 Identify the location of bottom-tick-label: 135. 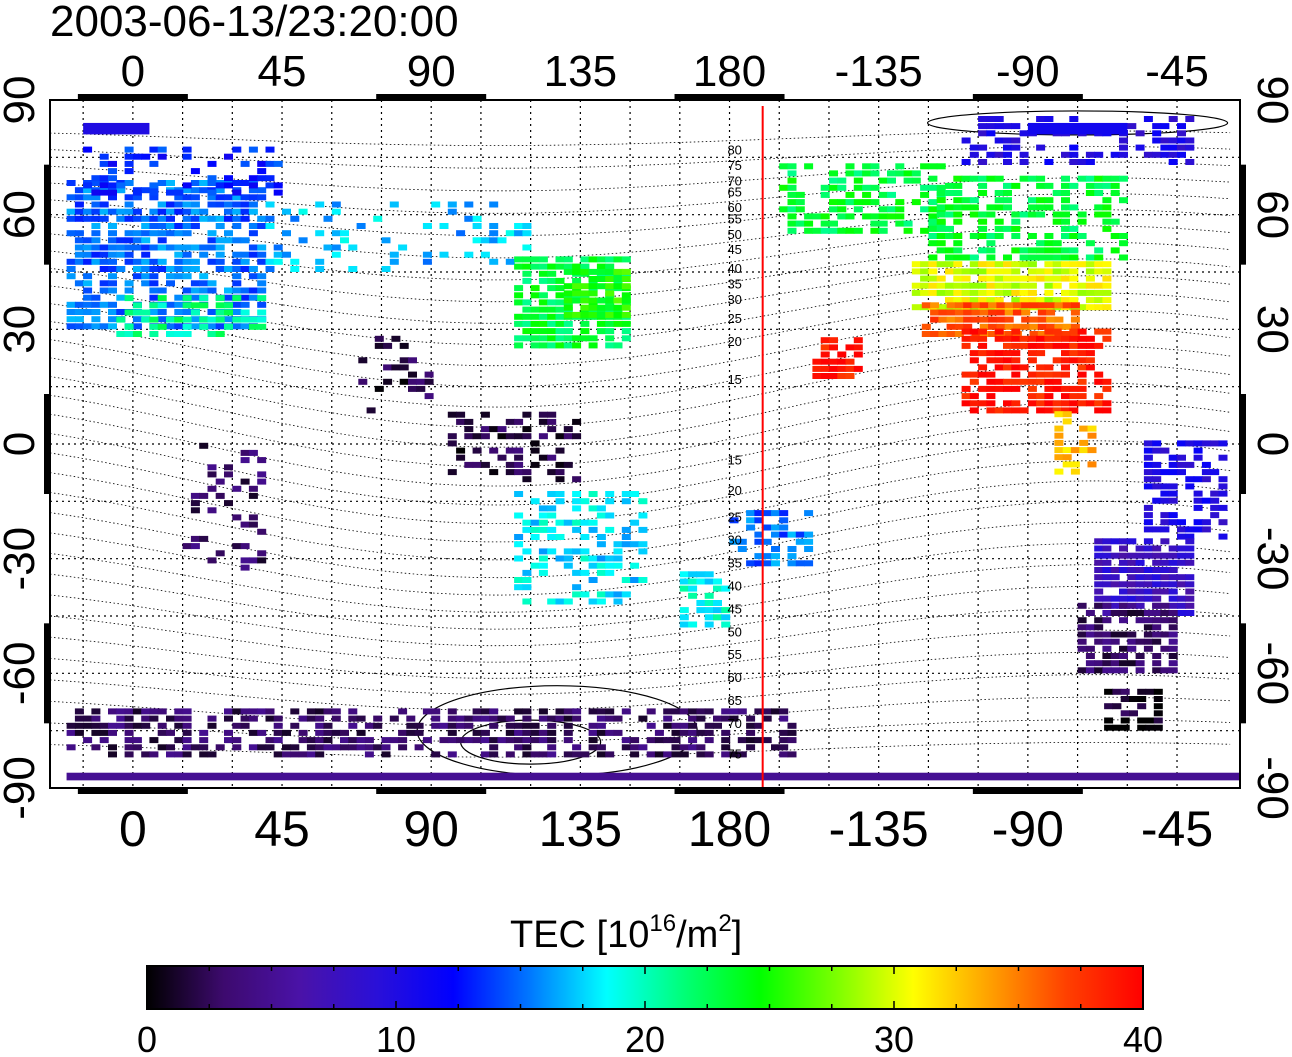
(580, 829).